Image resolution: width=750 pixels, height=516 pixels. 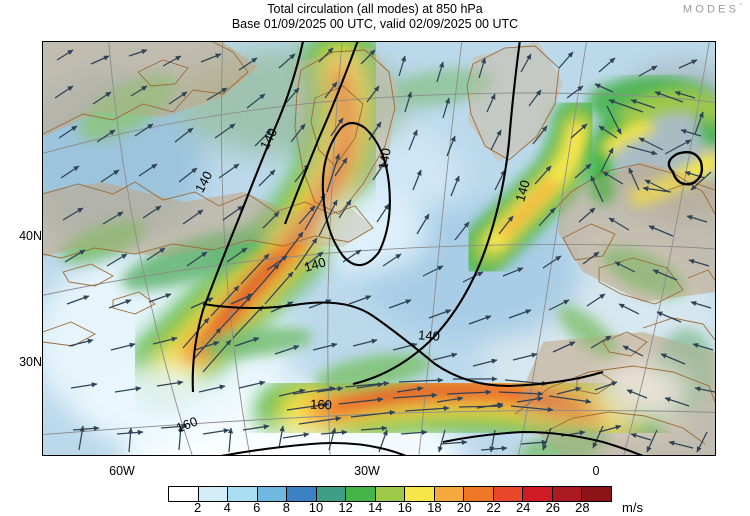 What do you see at coordinates (316, 507) in the screenshot?
I see `colorbar-tick: 10` at bounding box center [316, 507].